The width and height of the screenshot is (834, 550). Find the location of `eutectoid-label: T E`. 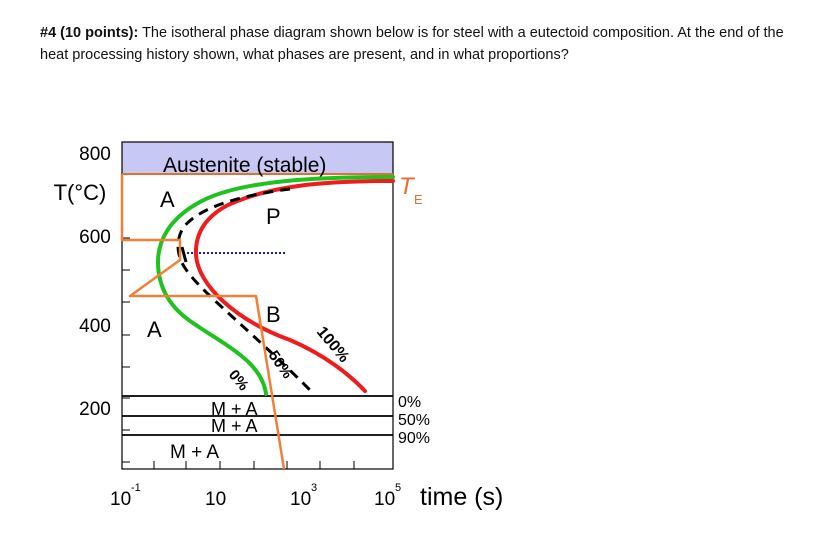

eutectoid-label: T E is located at coordinates (411, 190).